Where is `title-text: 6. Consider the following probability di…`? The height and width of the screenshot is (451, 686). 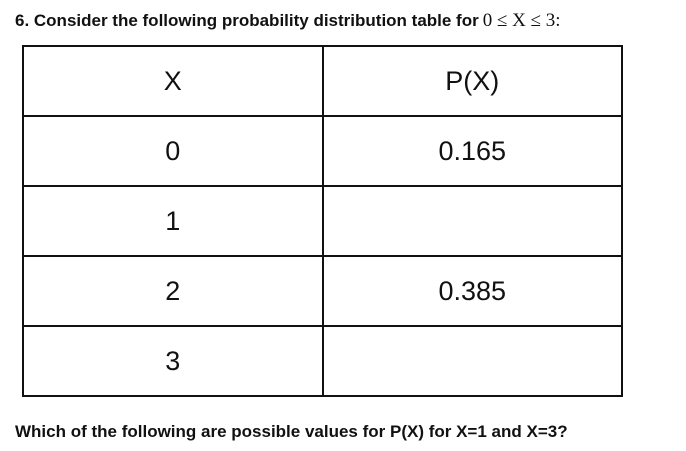 title-text: 6. Consider the following probability di… is located at coordinates (247, 20).